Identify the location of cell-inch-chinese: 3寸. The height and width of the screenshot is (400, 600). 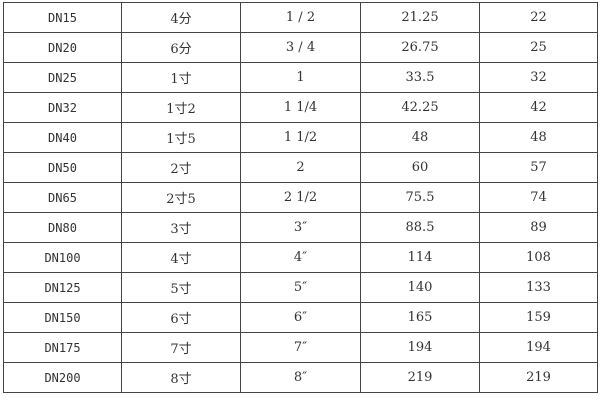
(181, 227).